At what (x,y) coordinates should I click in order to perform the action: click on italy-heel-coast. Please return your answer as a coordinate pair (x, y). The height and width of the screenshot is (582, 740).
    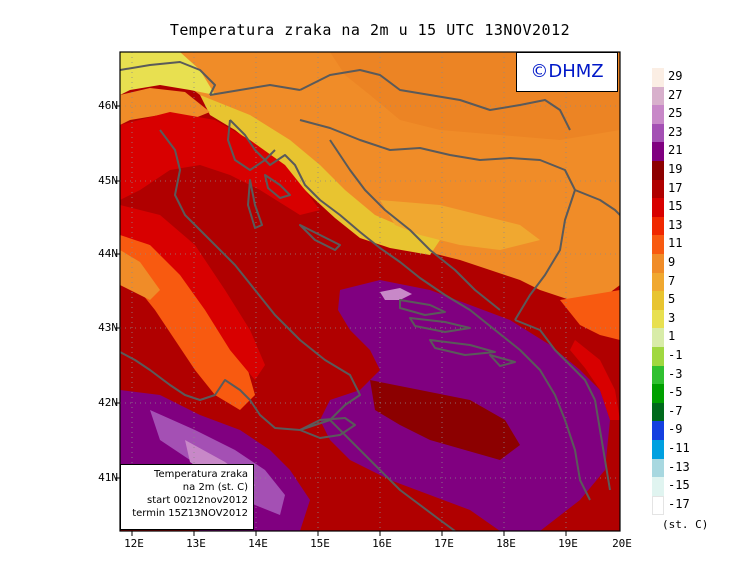
    Looking at the image, I should click on (392, 475).